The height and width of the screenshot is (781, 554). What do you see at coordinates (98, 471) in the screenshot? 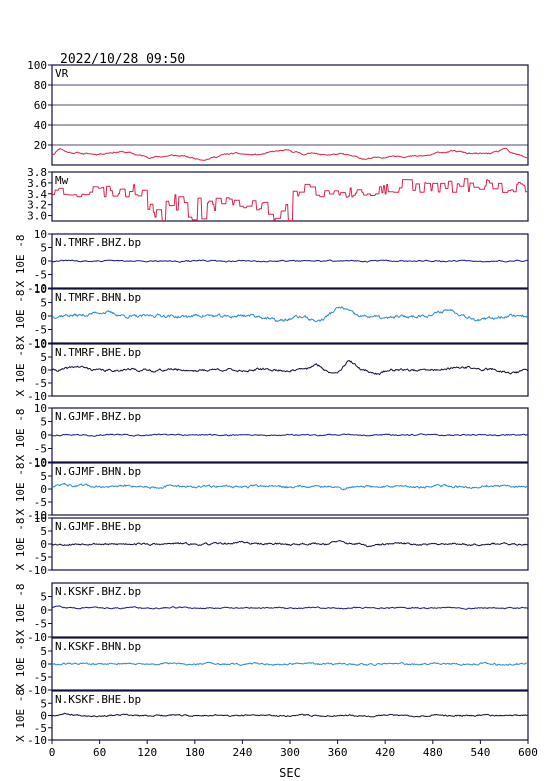
I see `panel-label: N.GJMF.BHN.bp` at bounding box center [98, 471].